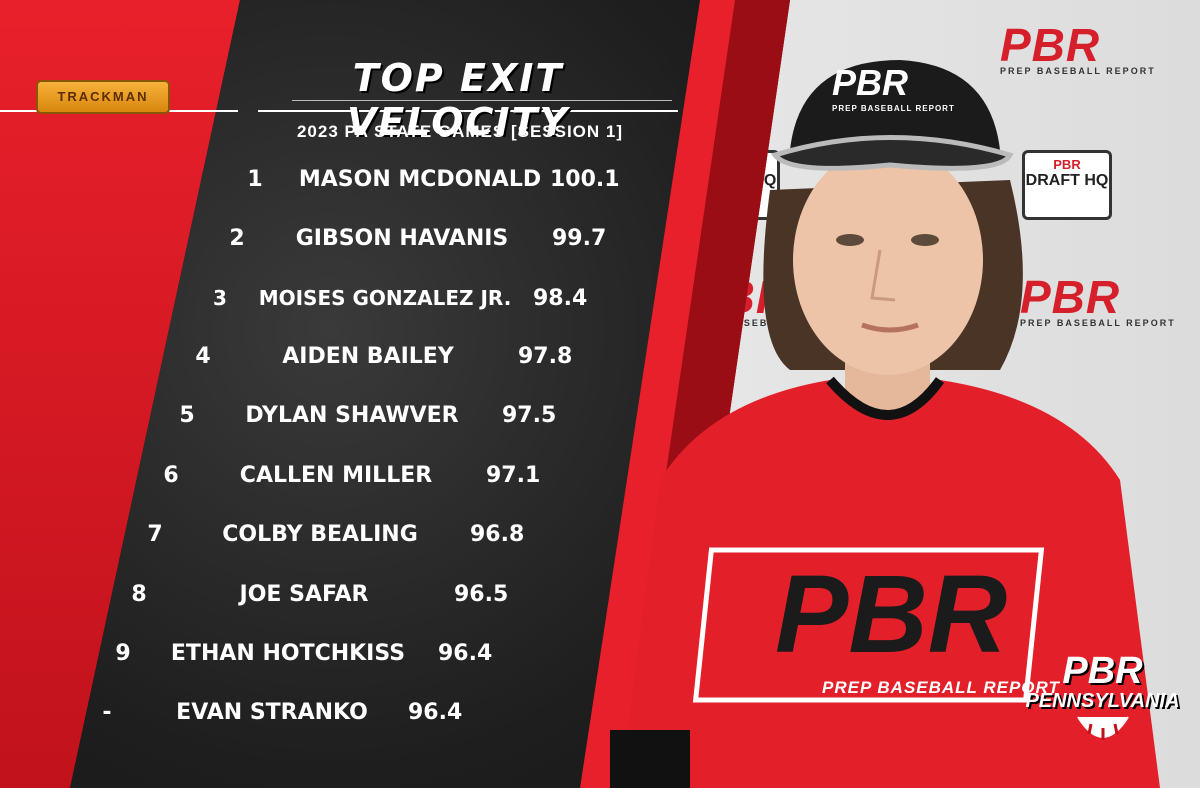 The image size is (1200, 788). What do you see at coordinates (402, 238) in the screenshot?
I see `row-player-name: GIBSON HAVANIS` at bounding box center [402, 238].